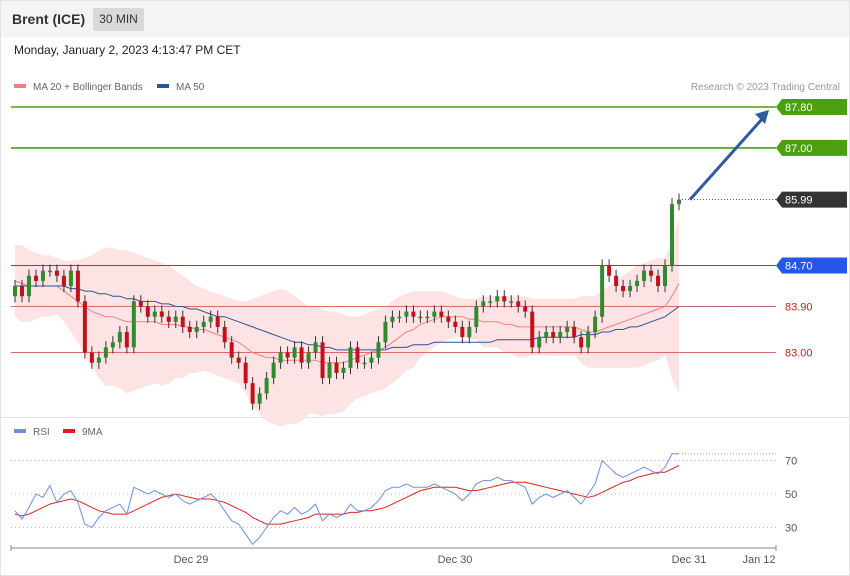 The width and height of the screenshot is (850, 576). I want to click on instrument-title: Brent (ICE), so click(49, 19).